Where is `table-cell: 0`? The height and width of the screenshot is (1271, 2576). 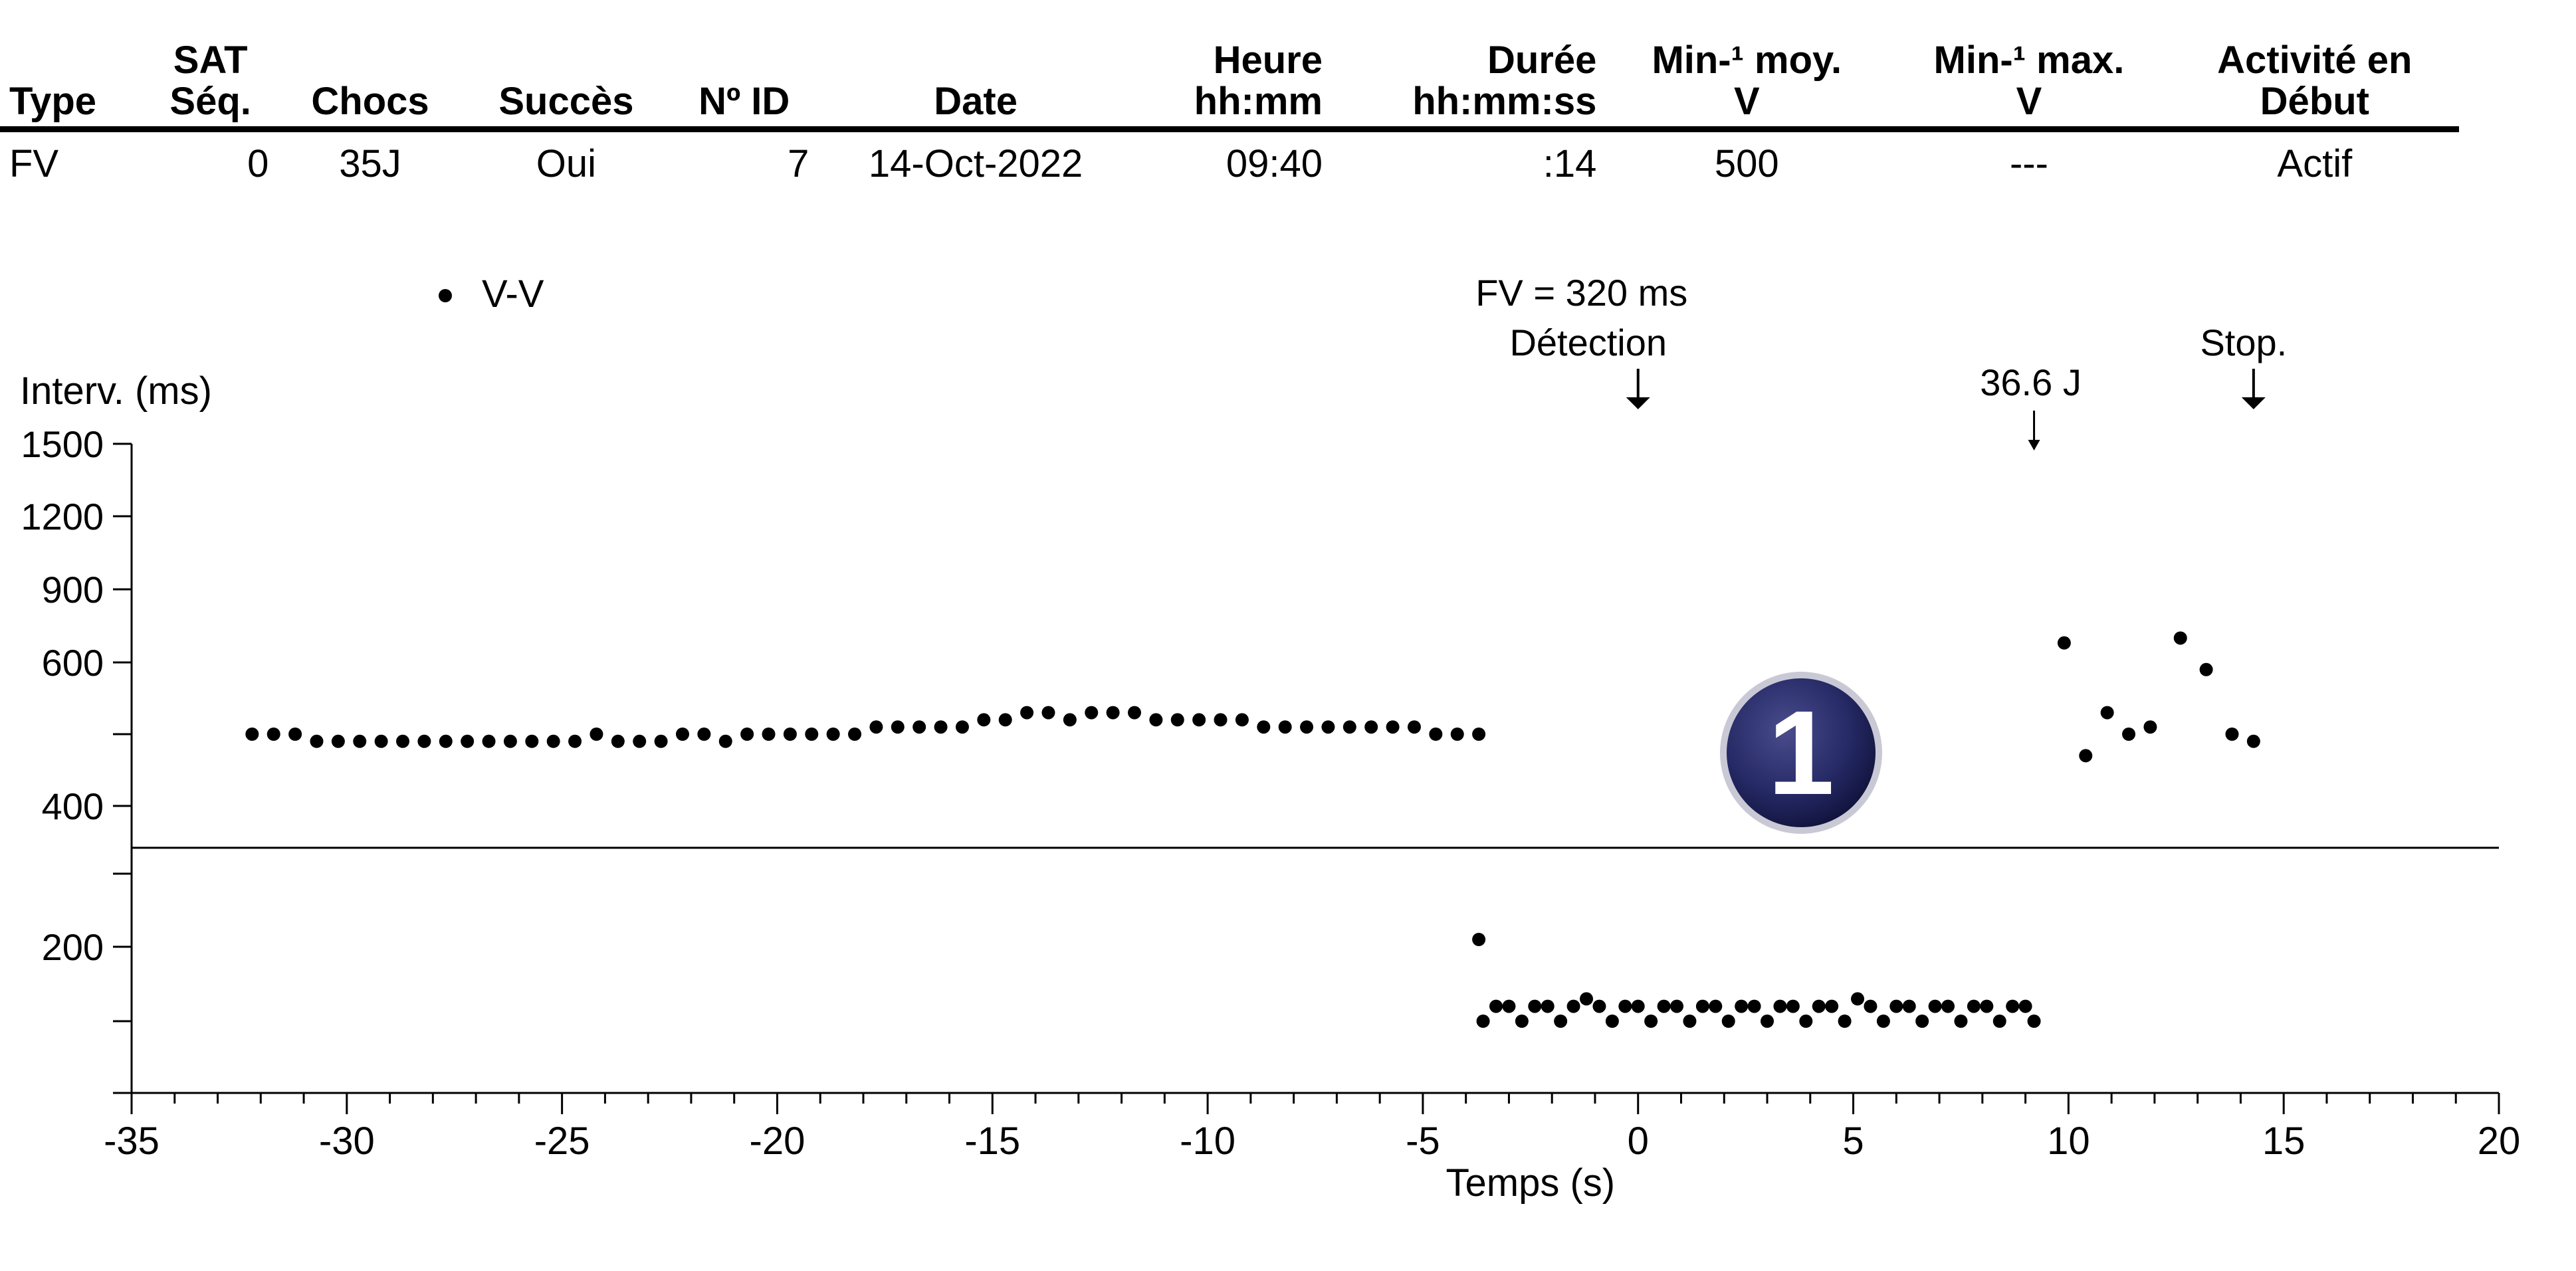
table-cell: 0 is located at coordinates (258, 163).